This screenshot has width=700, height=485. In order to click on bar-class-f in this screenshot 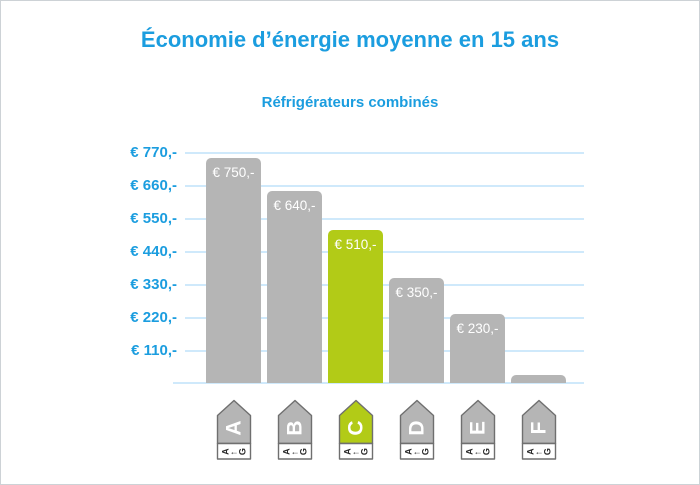, I will do `click(538, 379)`.